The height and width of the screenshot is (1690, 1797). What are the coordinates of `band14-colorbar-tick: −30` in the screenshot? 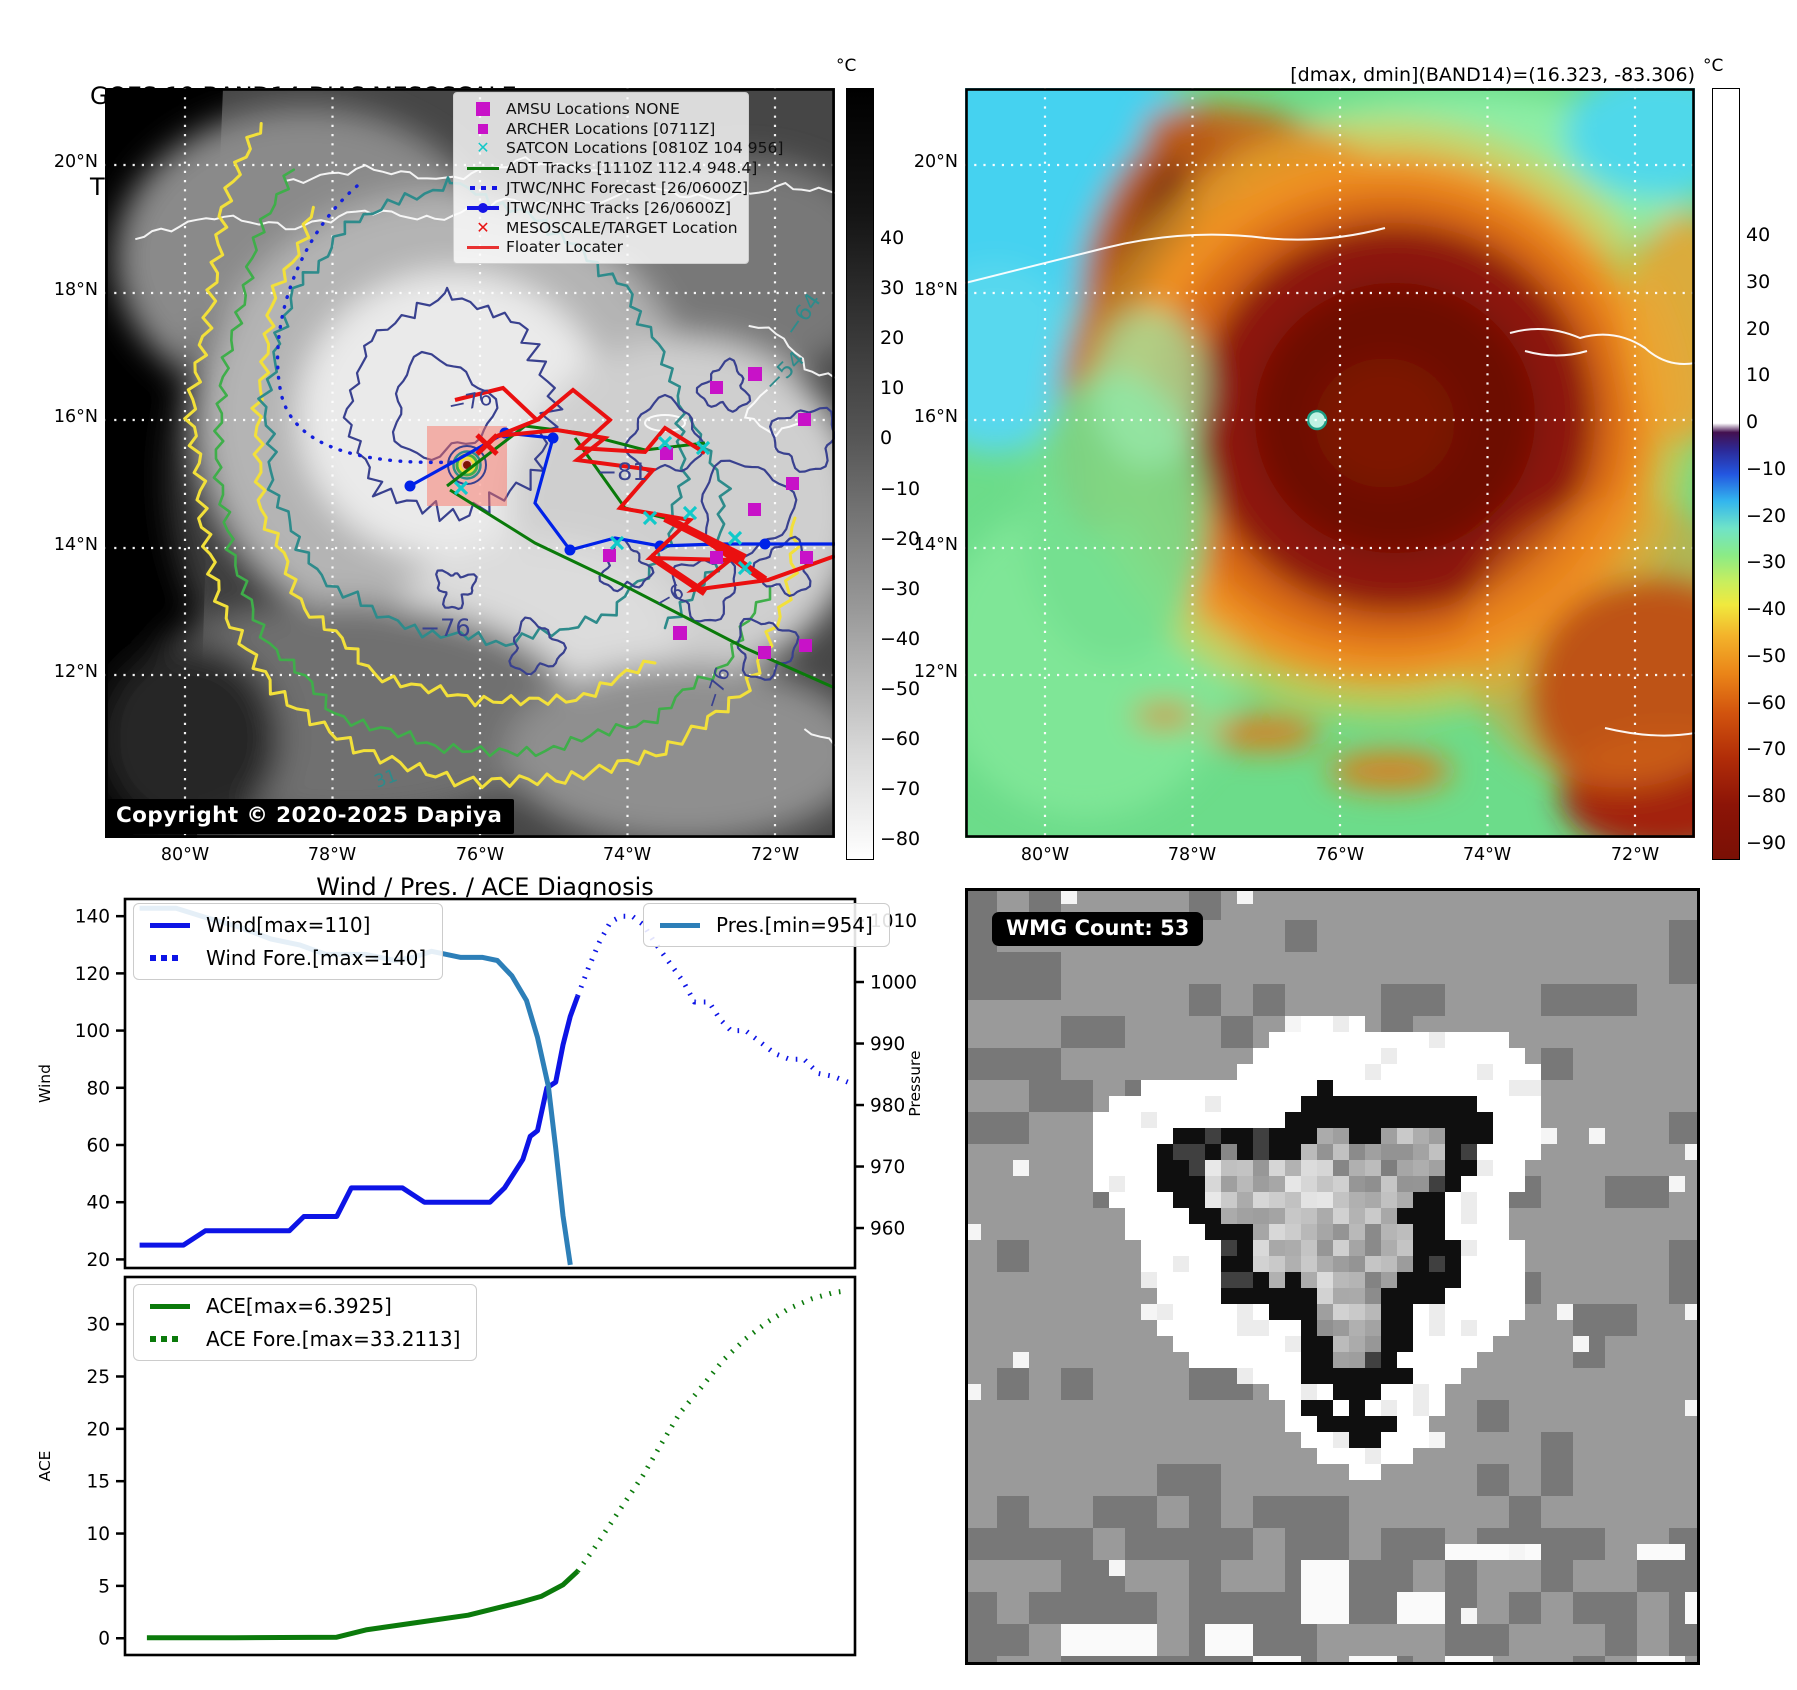 It's located at (900, 589).